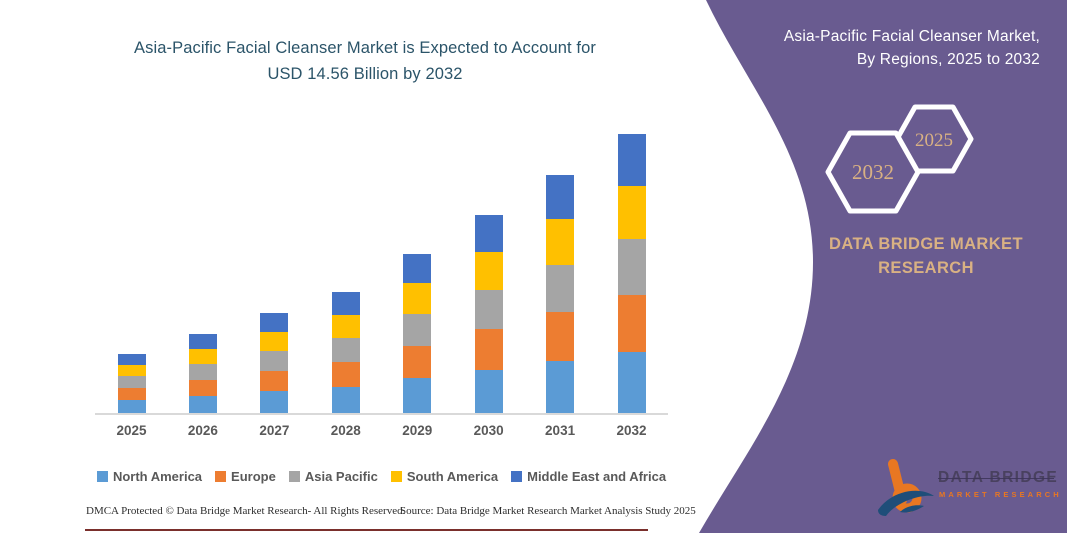  Describe the element at coordinates (926, 257) in the screenshot. I see `brand-text: DATA BRIDGE MARKET RESEARCH` at that location.